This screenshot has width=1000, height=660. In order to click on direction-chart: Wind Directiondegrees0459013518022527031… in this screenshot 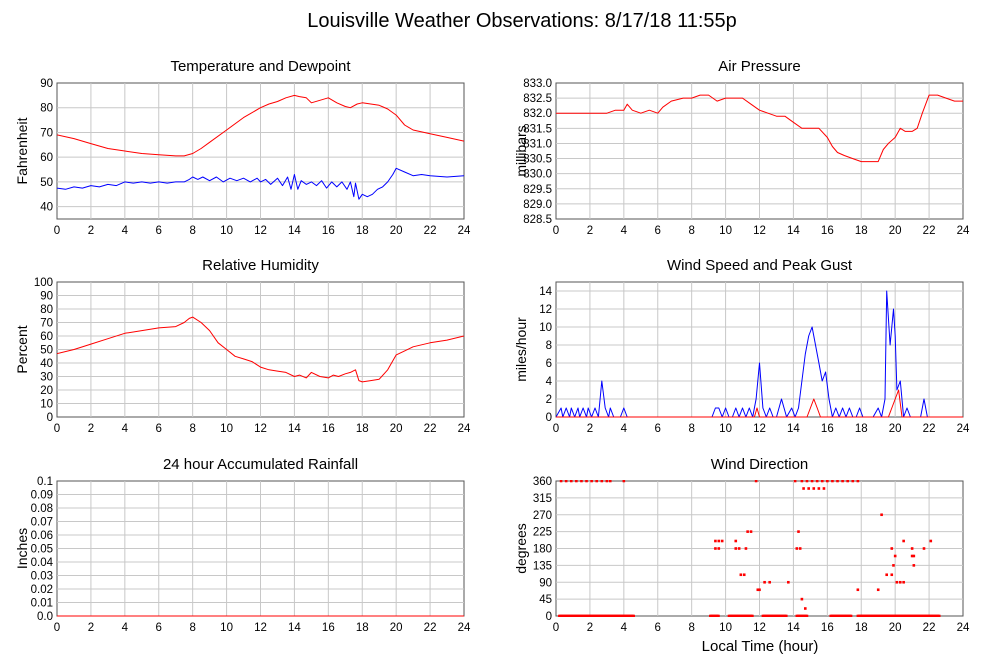, I will do `click(741, 545)`.